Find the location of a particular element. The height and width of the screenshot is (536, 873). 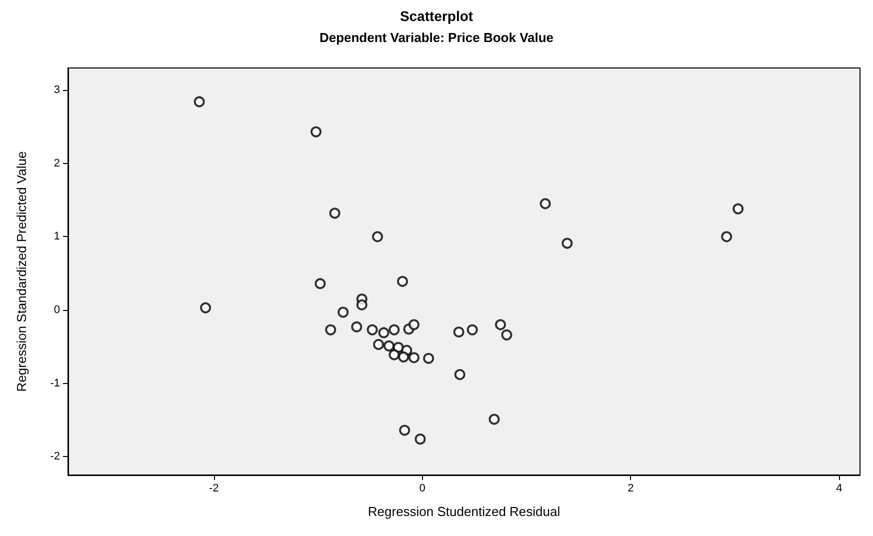

y-tick-label: -1 is located at coordinates (55, 383).